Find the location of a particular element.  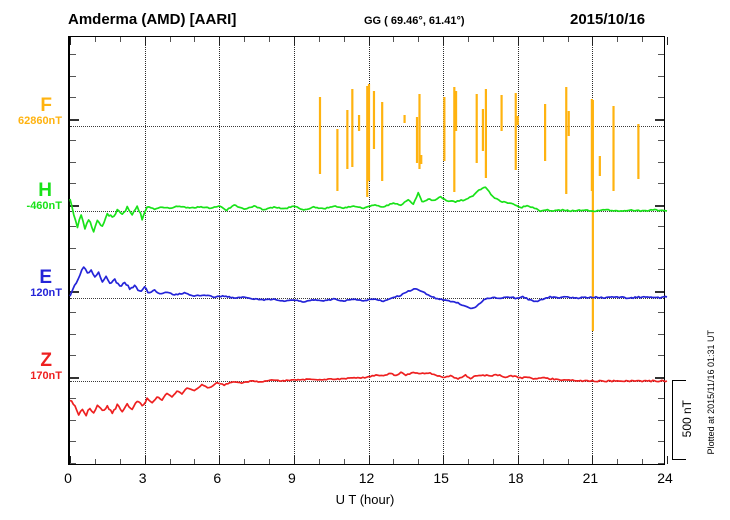

station-title: Amderma (AMD) [AARI] is located at coordinates (152, 19).